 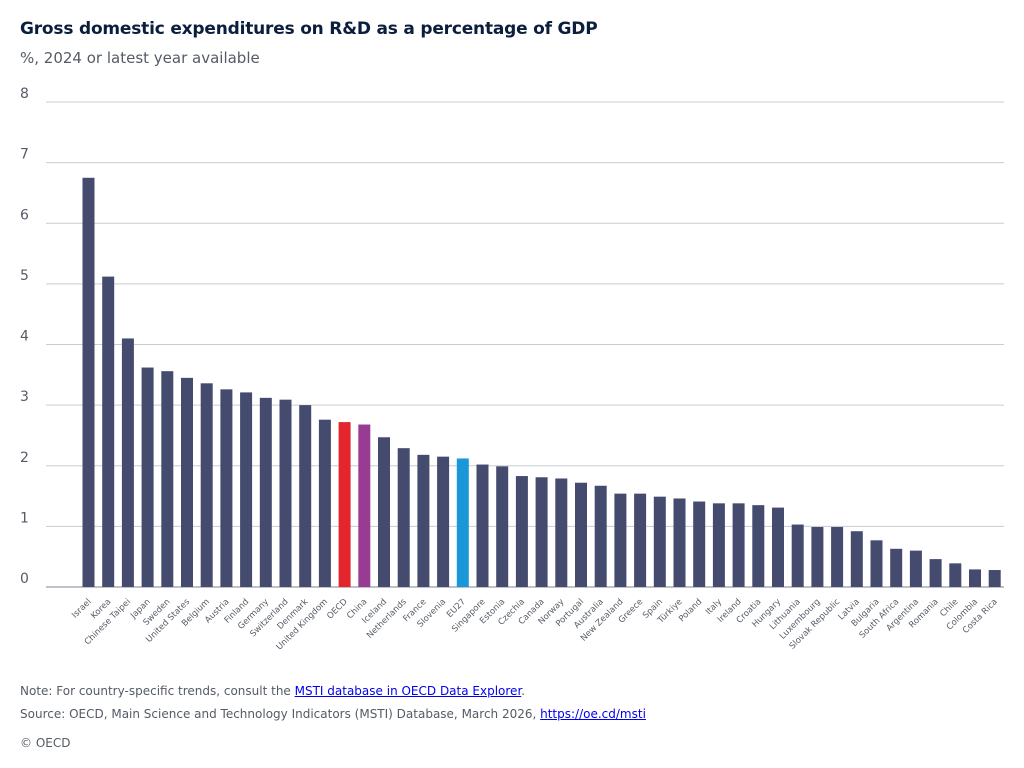 What do you see at coordinates (994, 578) in the screenshot?
I see `bar-costa-rica` at bounding box center [994, 578].